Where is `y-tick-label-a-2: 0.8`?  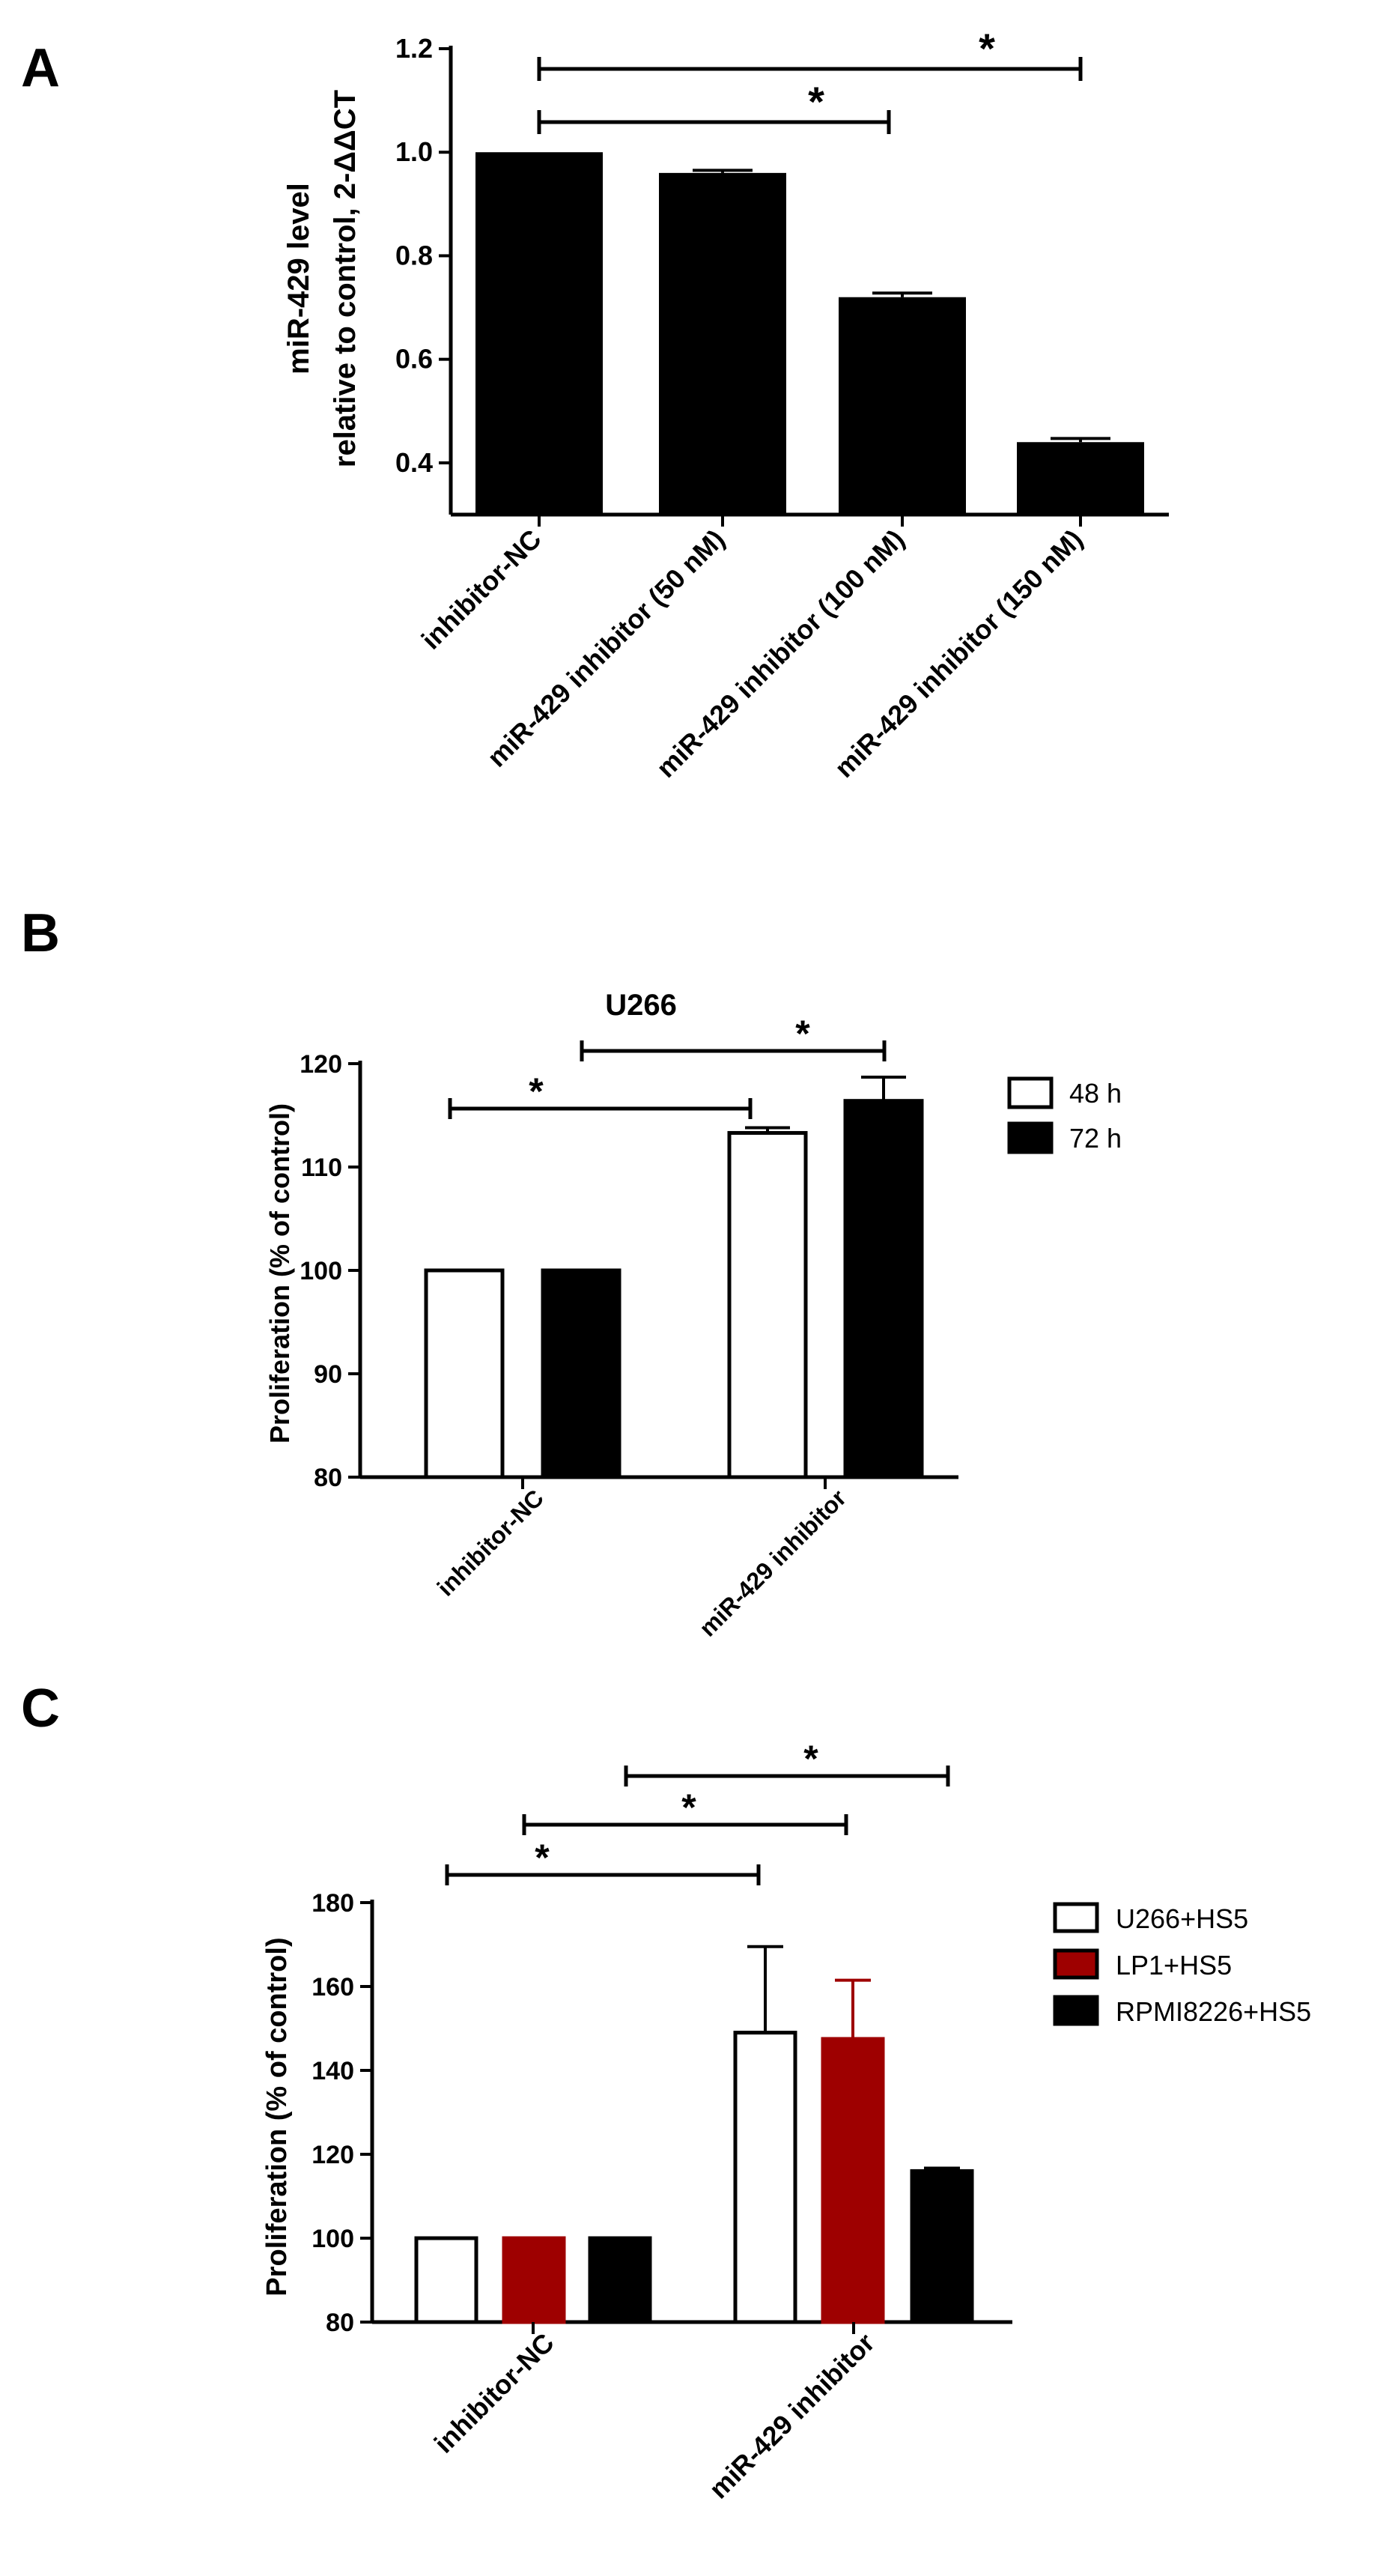 y-tick-label-a-2: 0.8 is located at coordinates (414, 255).